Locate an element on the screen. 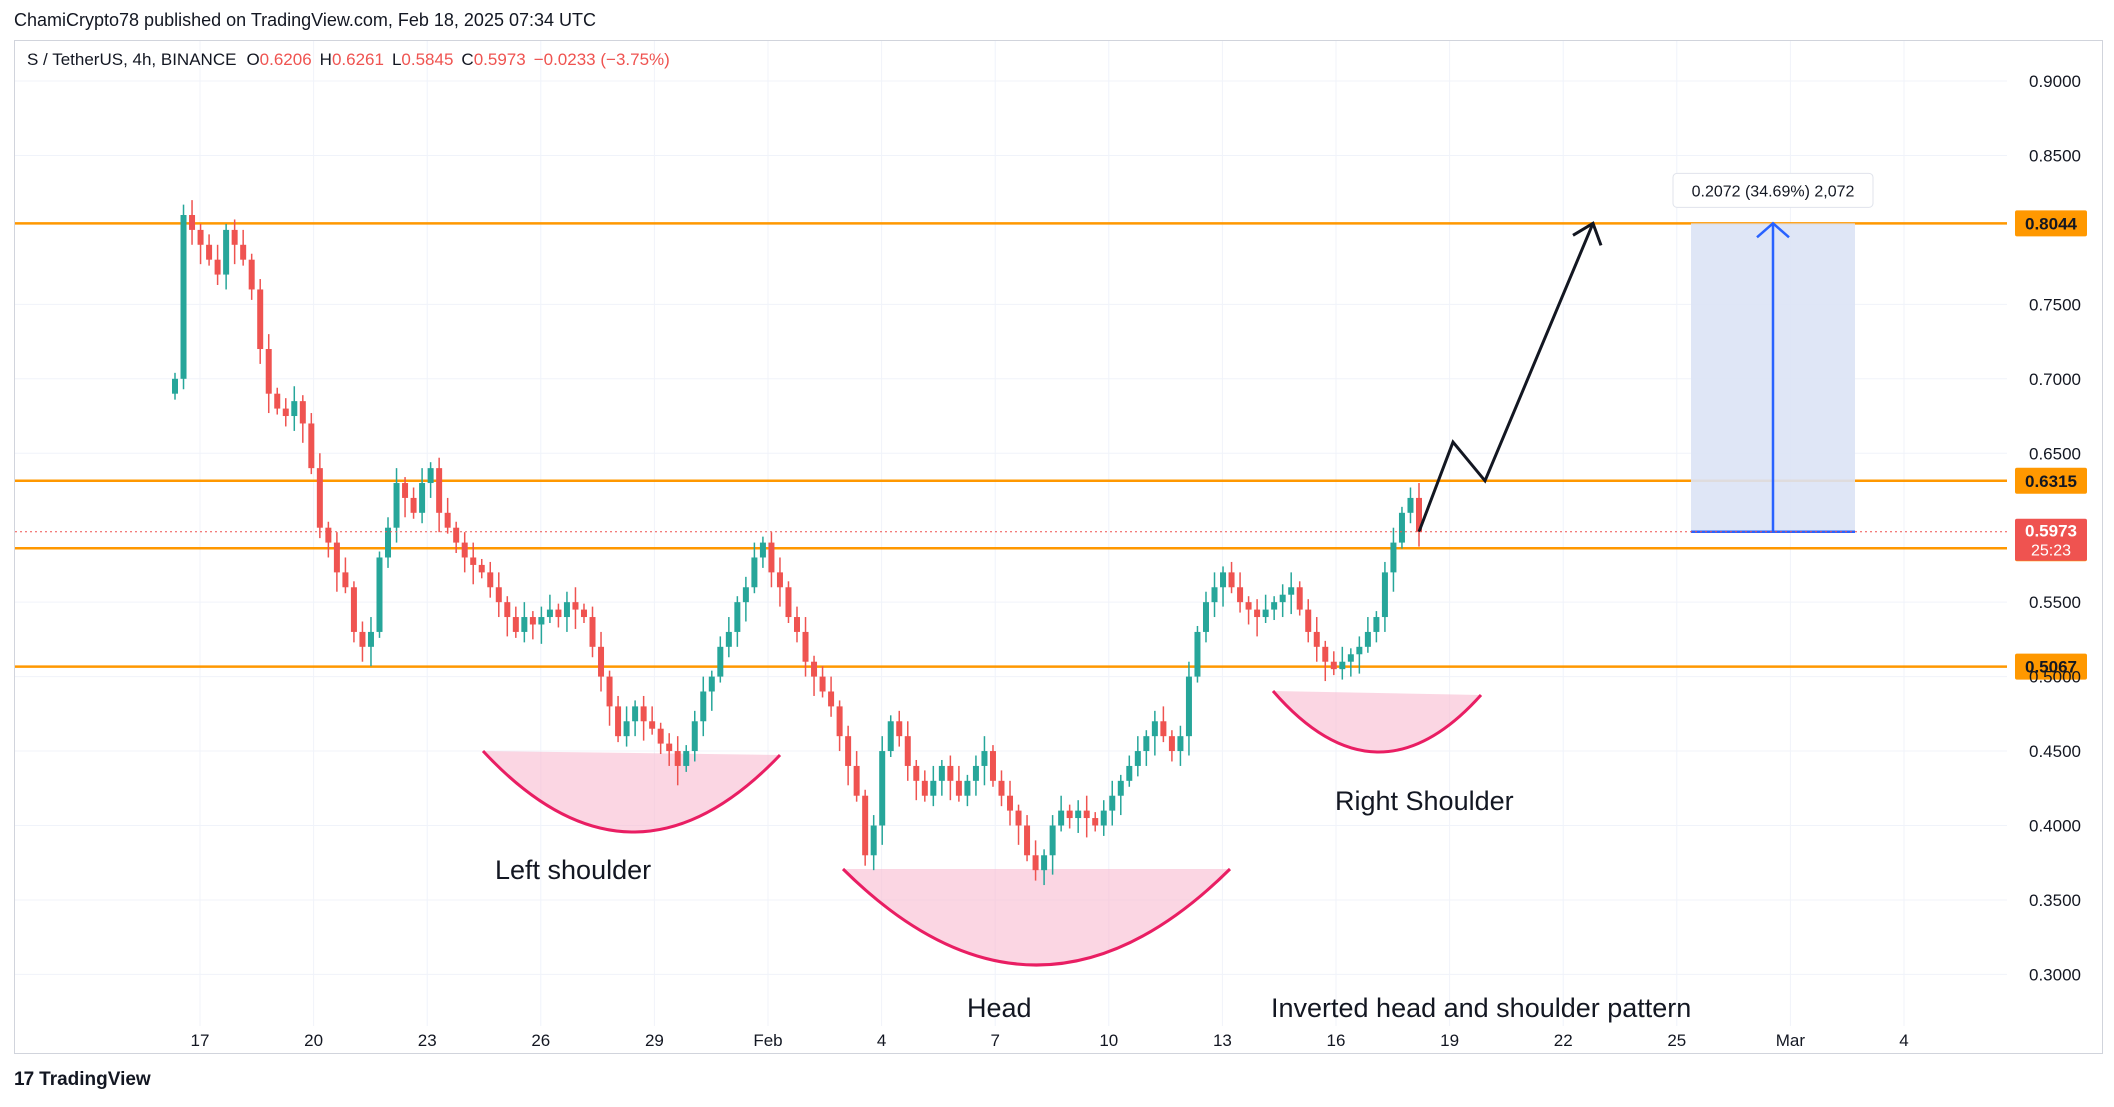 The height and width of the screenshot is (1107, 2114). x-tick-label: 29 is located at coordinates (654, 1040).